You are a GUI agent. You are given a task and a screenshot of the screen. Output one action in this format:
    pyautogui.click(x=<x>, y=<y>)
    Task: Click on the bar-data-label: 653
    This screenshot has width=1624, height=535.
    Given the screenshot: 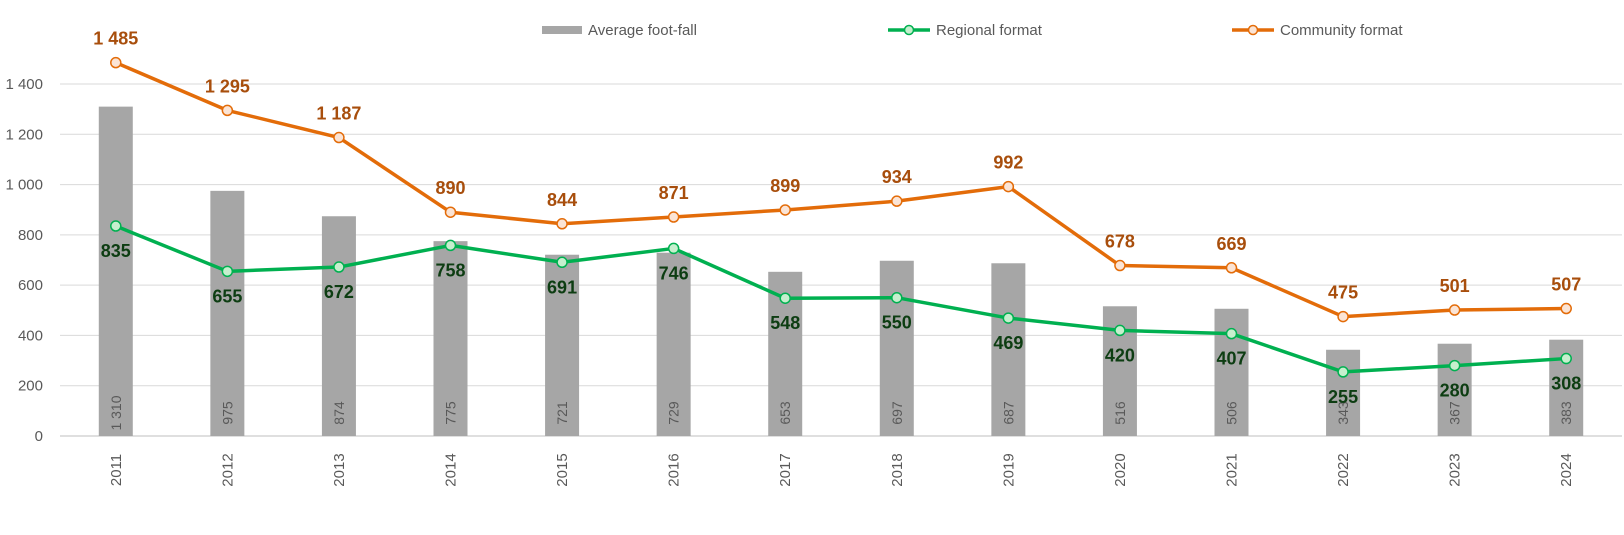 What is the action you would take?
    pyautogui.click(x=785, y=413)
    